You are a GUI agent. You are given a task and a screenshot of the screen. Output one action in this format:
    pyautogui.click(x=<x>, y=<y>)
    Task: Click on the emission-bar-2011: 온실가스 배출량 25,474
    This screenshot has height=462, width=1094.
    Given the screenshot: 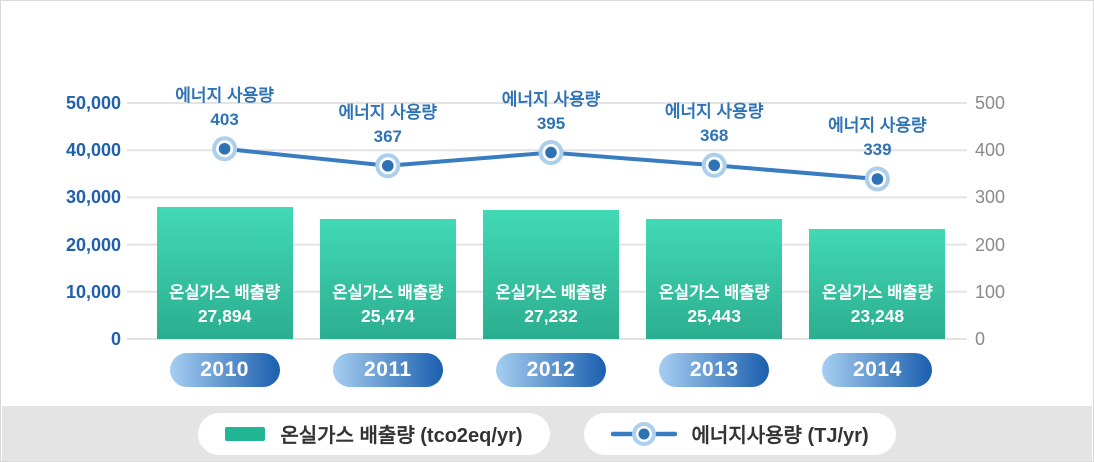 What is the action you would take?
    pyautogui.click(x=387, y=278)
    